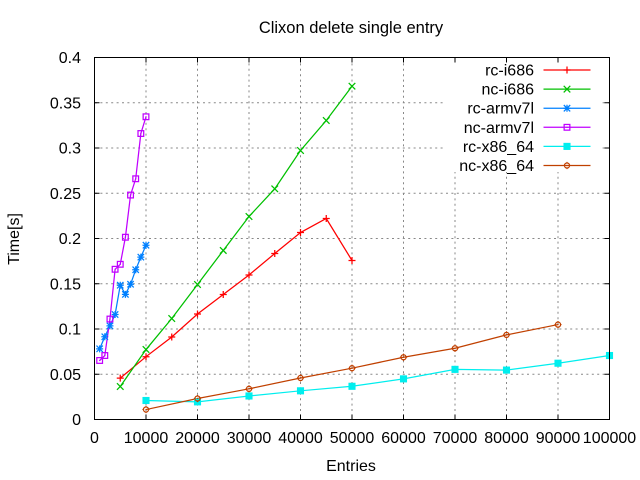 The width and height of the screenshot is (640, 480). I want to click on svg-text: 0.1, so click(70, 330).